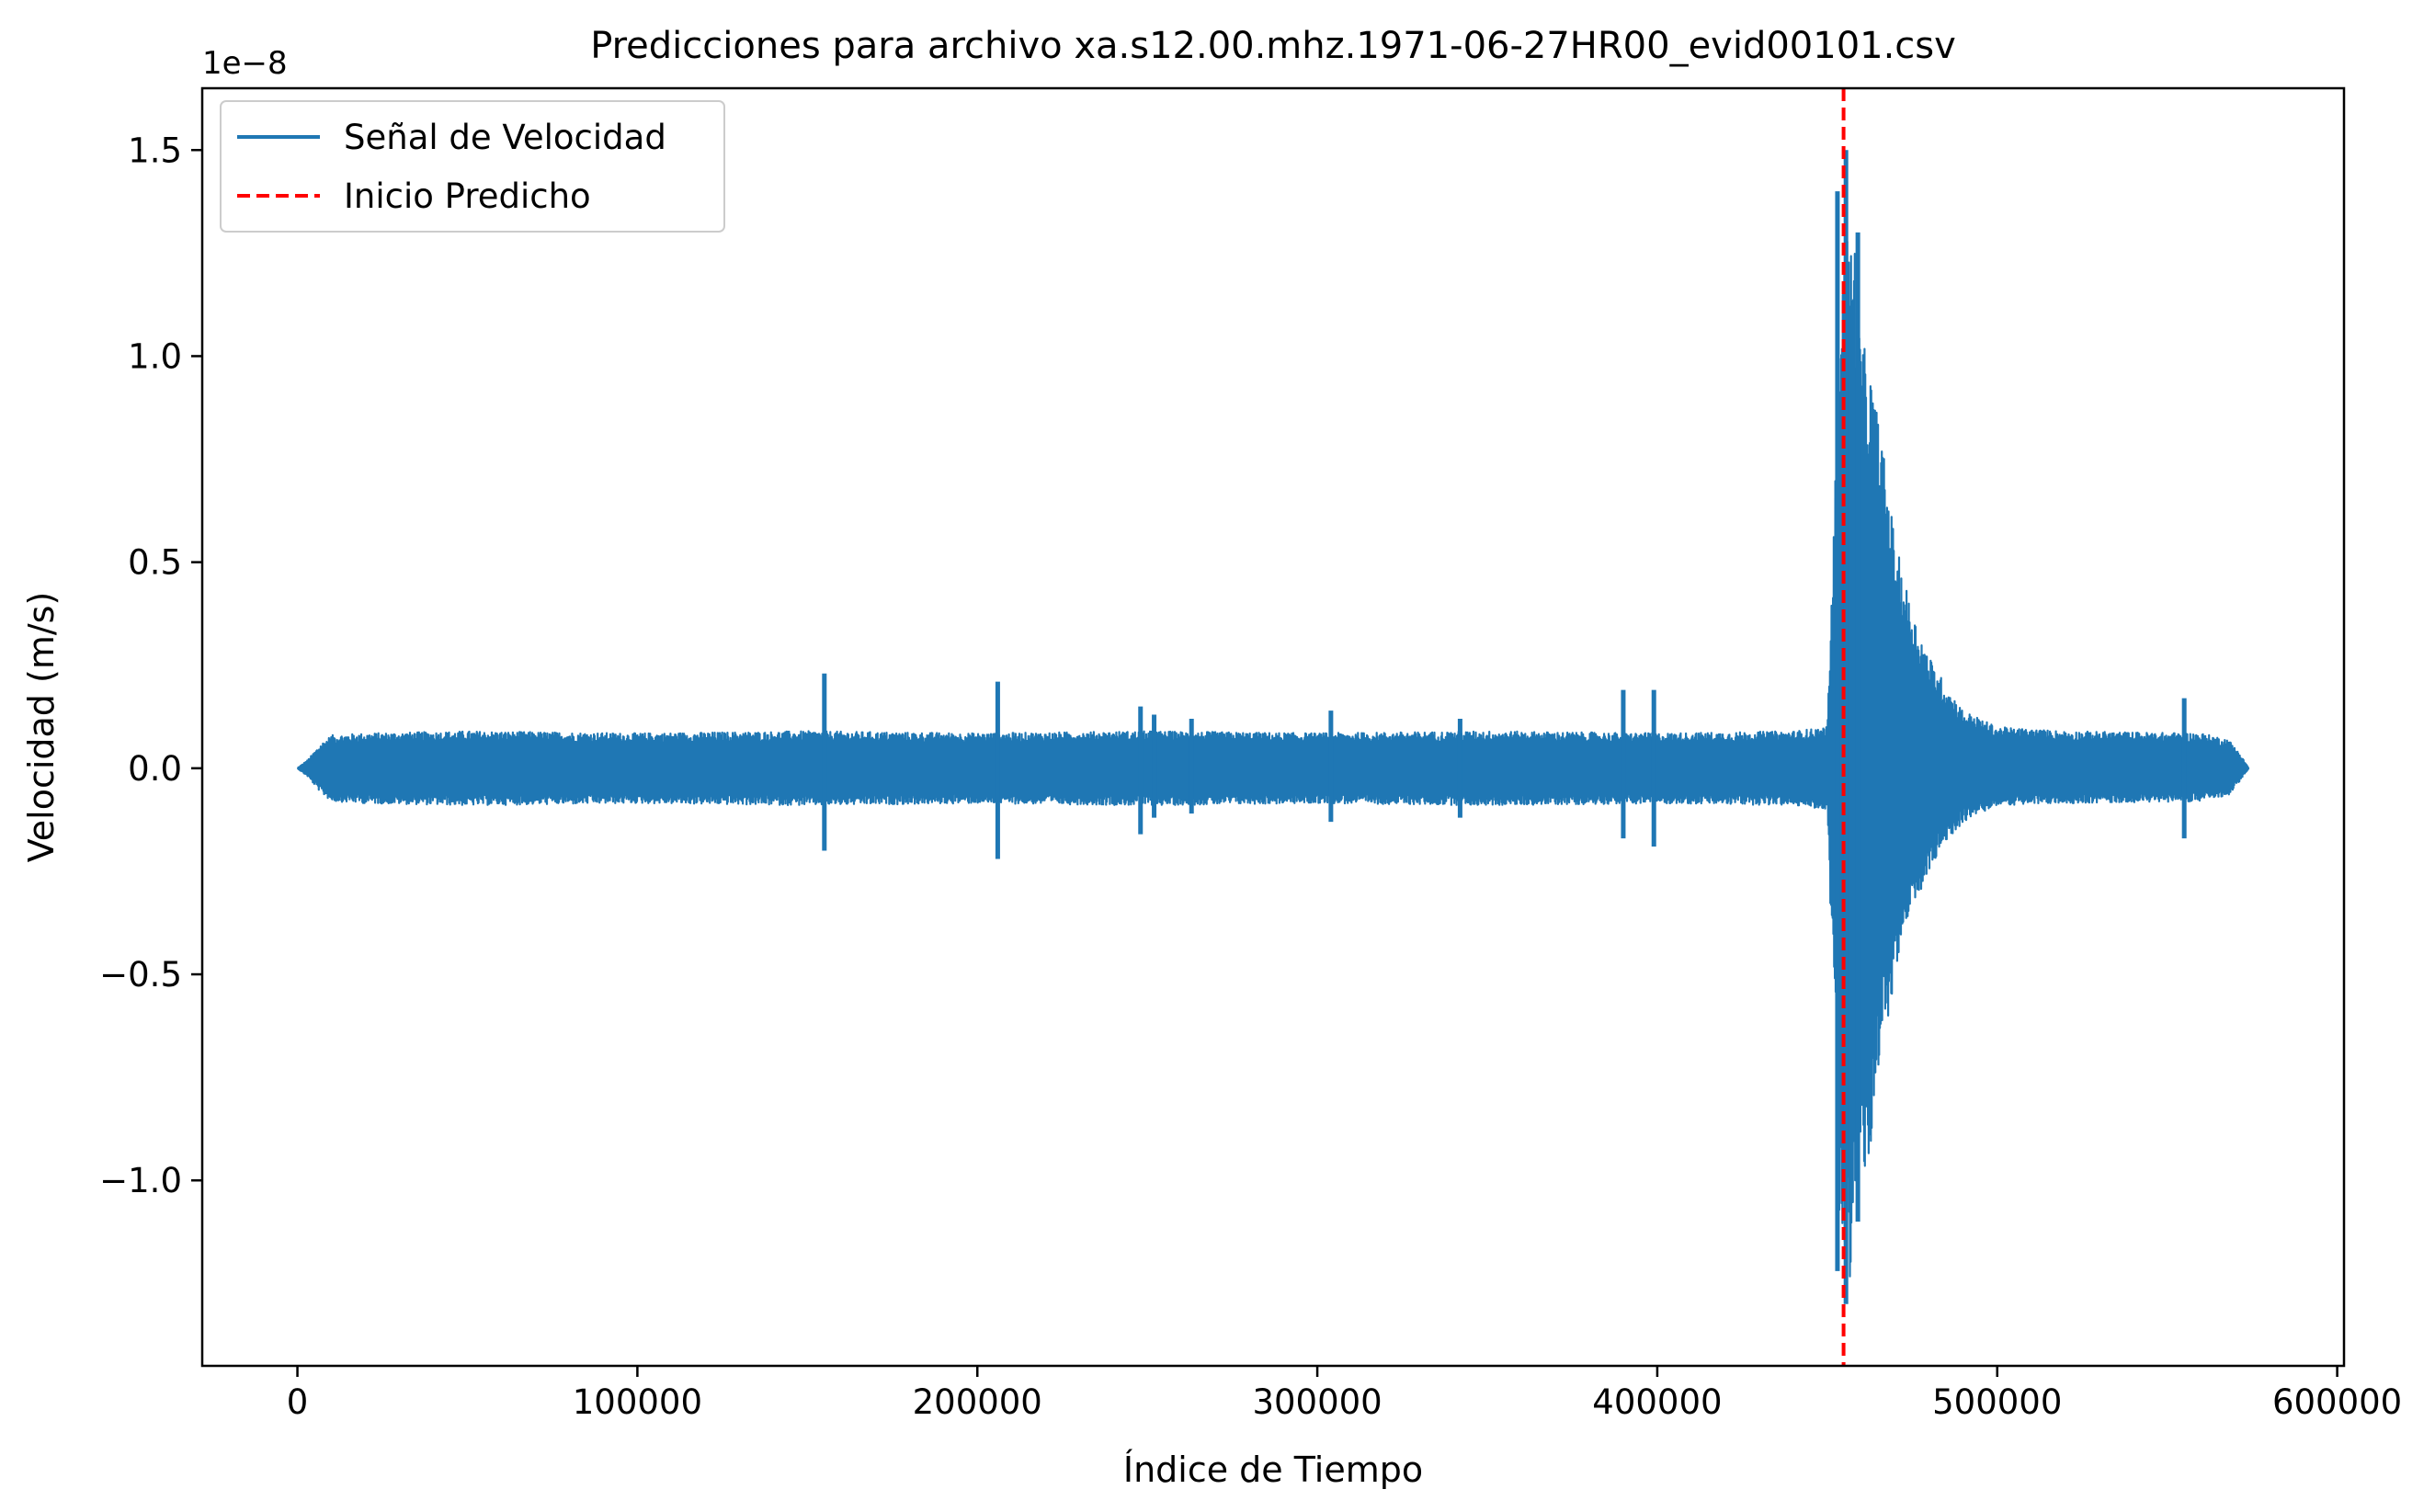 Image resolution: width=2435 pixels, height=1512 pixels. What do you see at coordinates (505, 137) in the screenshot?
I see `legend-label-velocidad: Señal de Velocidad` at bounding box center [505, 137].